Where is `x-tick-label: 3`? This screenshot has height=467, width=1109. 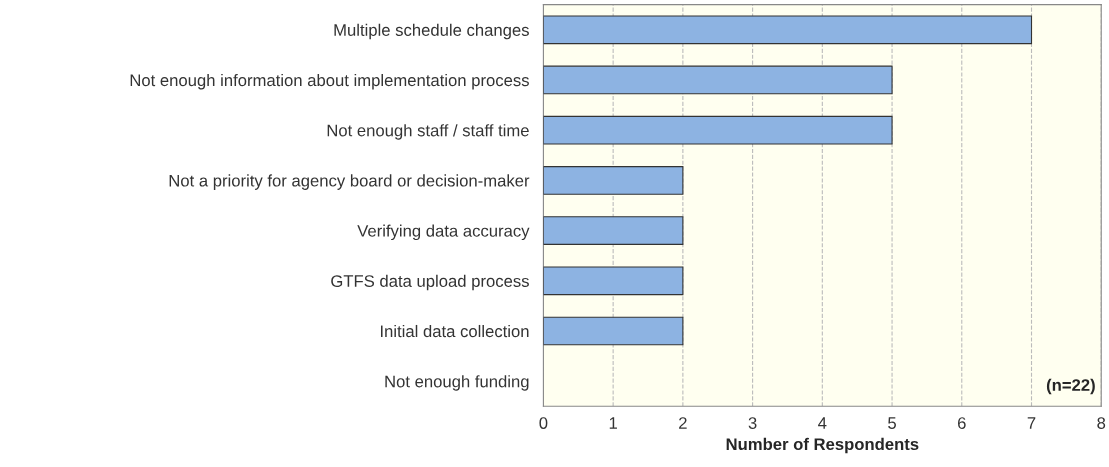 x-tick-label: 3 is located at coordinates (752, 423).